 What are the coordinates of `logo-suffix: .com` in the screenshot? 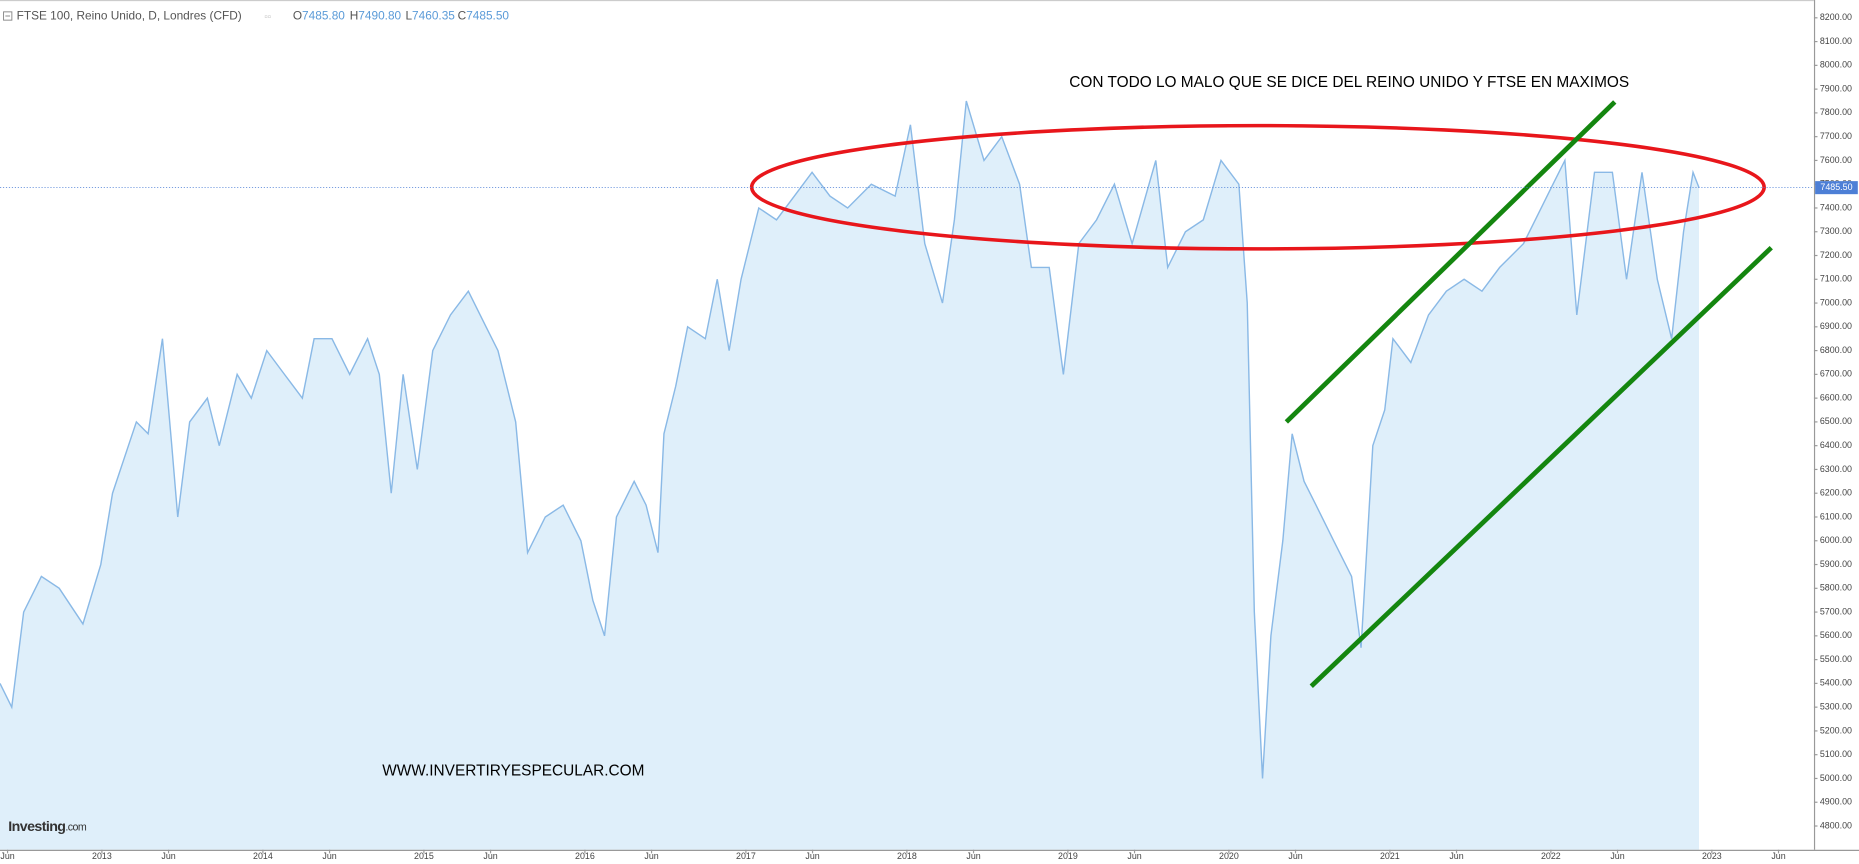 It's located at (75, 827).